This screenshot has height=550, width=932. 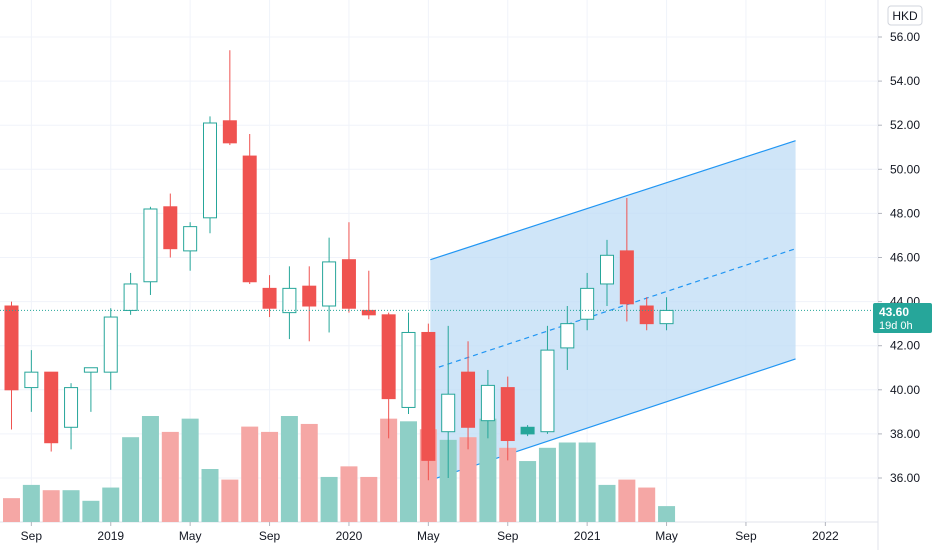 I want to click on y-tick-label: 56.00, so click(x=905, y=37).